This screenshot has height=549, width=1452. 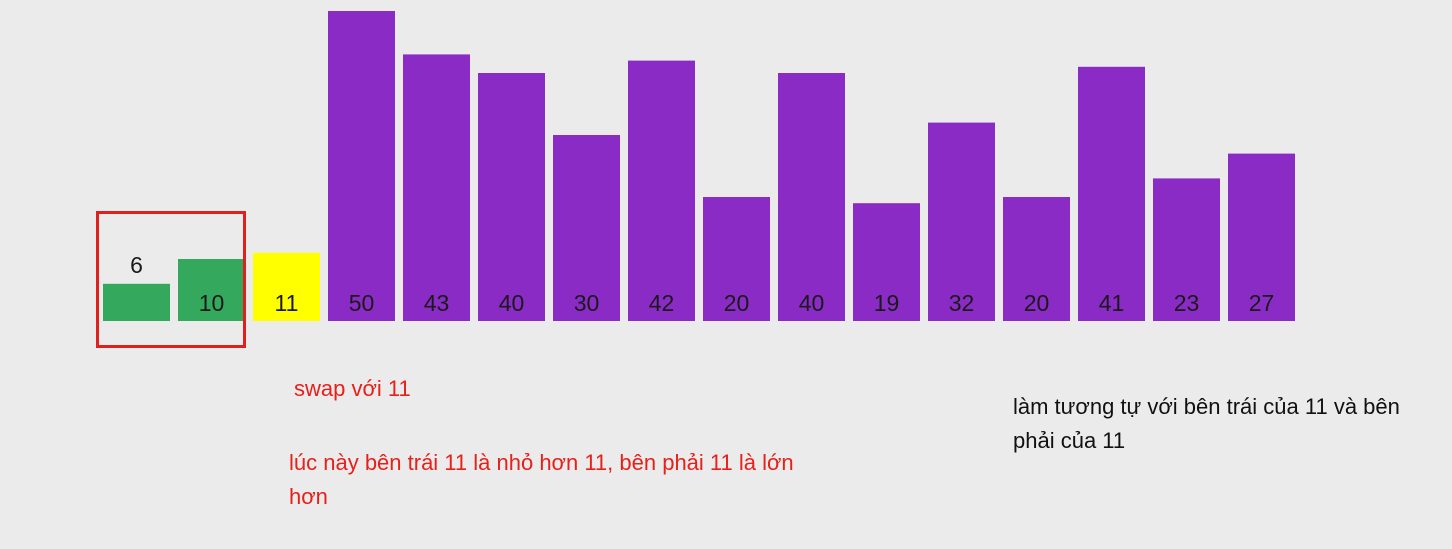 What do you see at coordinates (1187, 303) in the screenshot?
I see `bar-label-23: 23` at bounding box center [1187, 303].